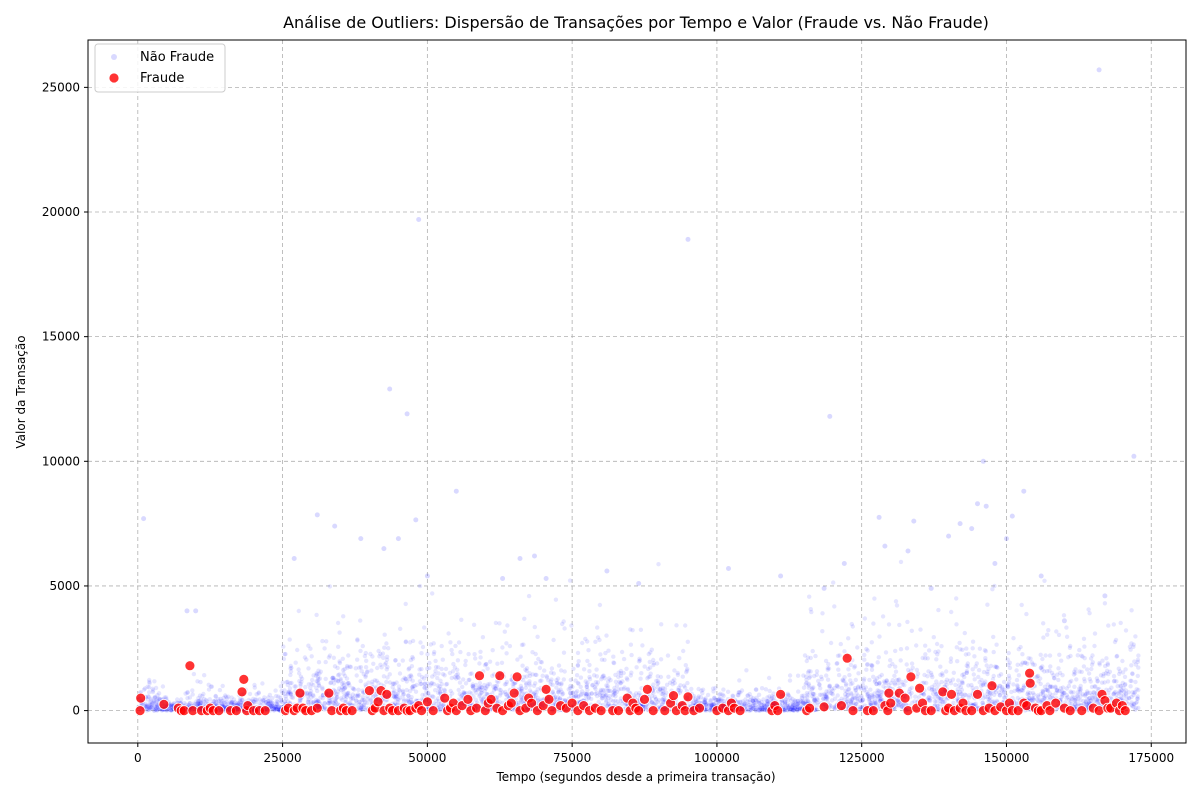 The width and height of the screenshot is (1200, 800). What do you see at coordinates (427, 758) in the screenshot?
I see `x-tick-label: 50000` at bounding box center [427, 758].